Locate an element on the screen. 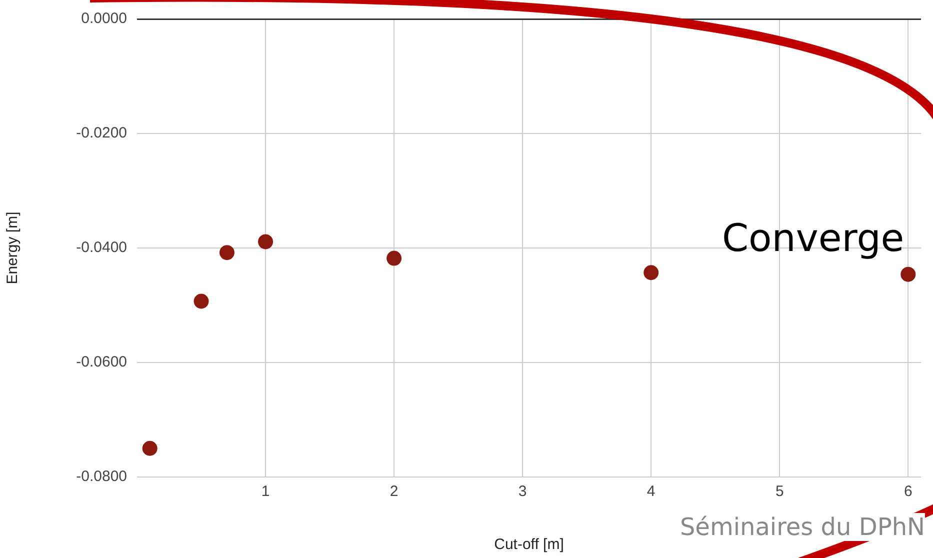  y-tick-label: 0.0000 is located at coordinates (104, 19).